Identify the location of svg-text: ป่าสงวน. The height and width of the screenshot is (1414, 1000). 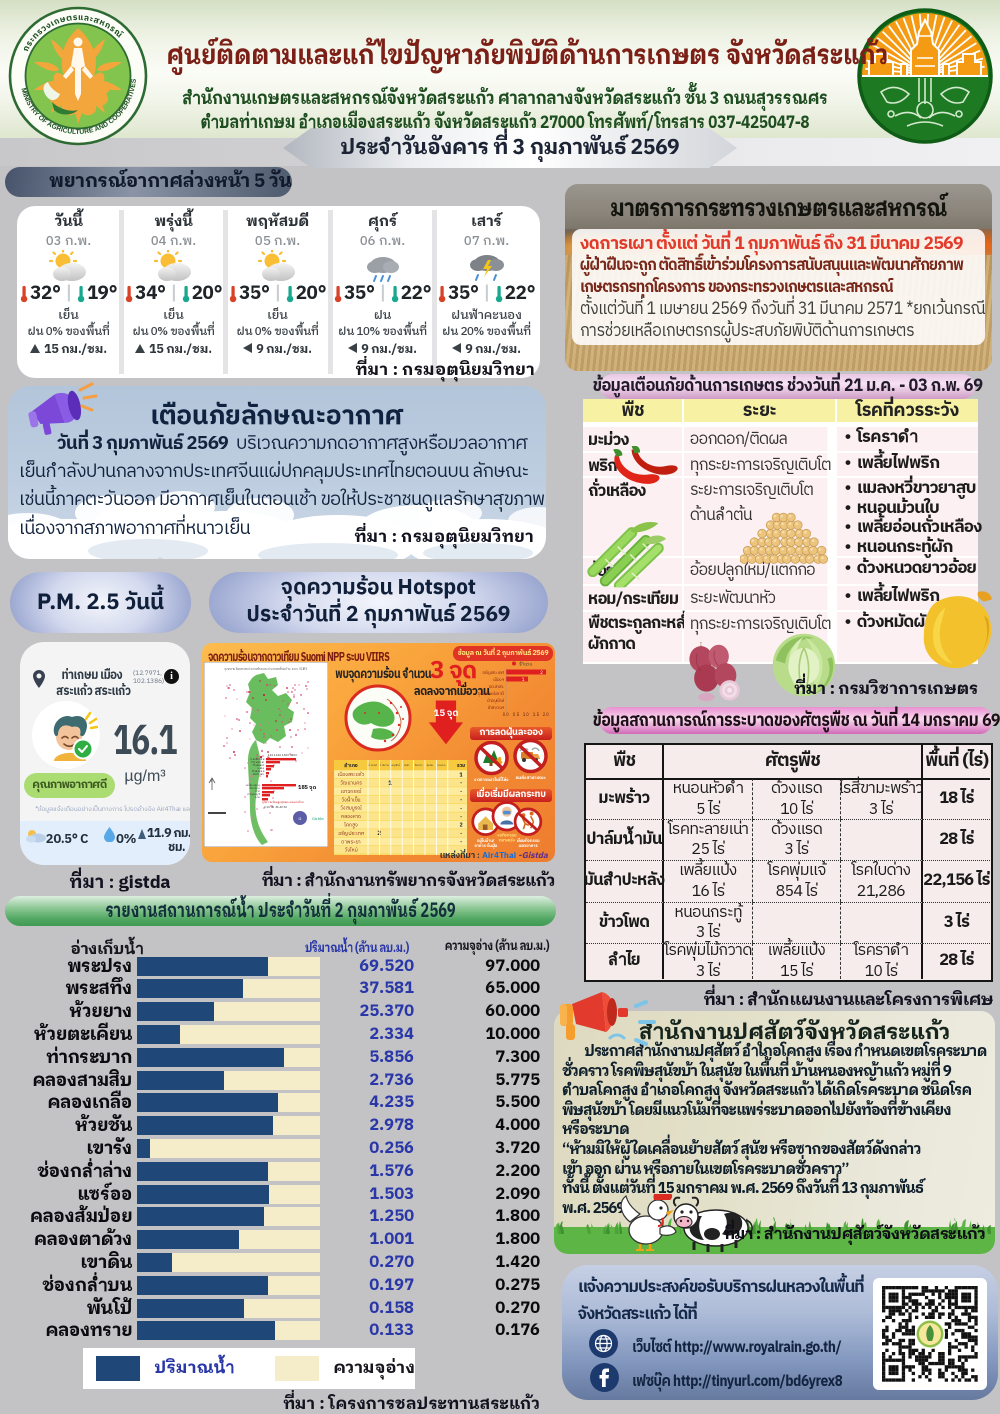
(385, 765).